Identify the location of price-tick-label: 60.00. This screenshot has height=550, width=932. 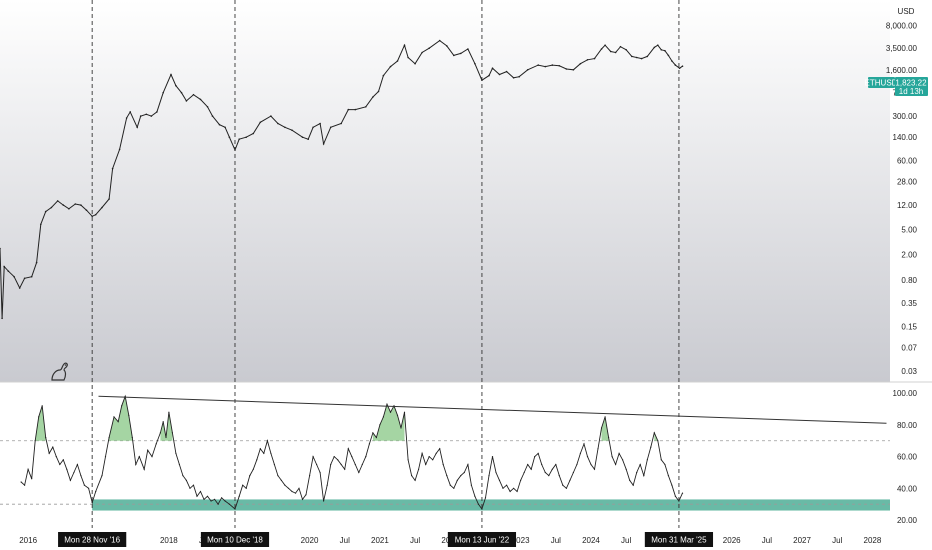
(907, 161).